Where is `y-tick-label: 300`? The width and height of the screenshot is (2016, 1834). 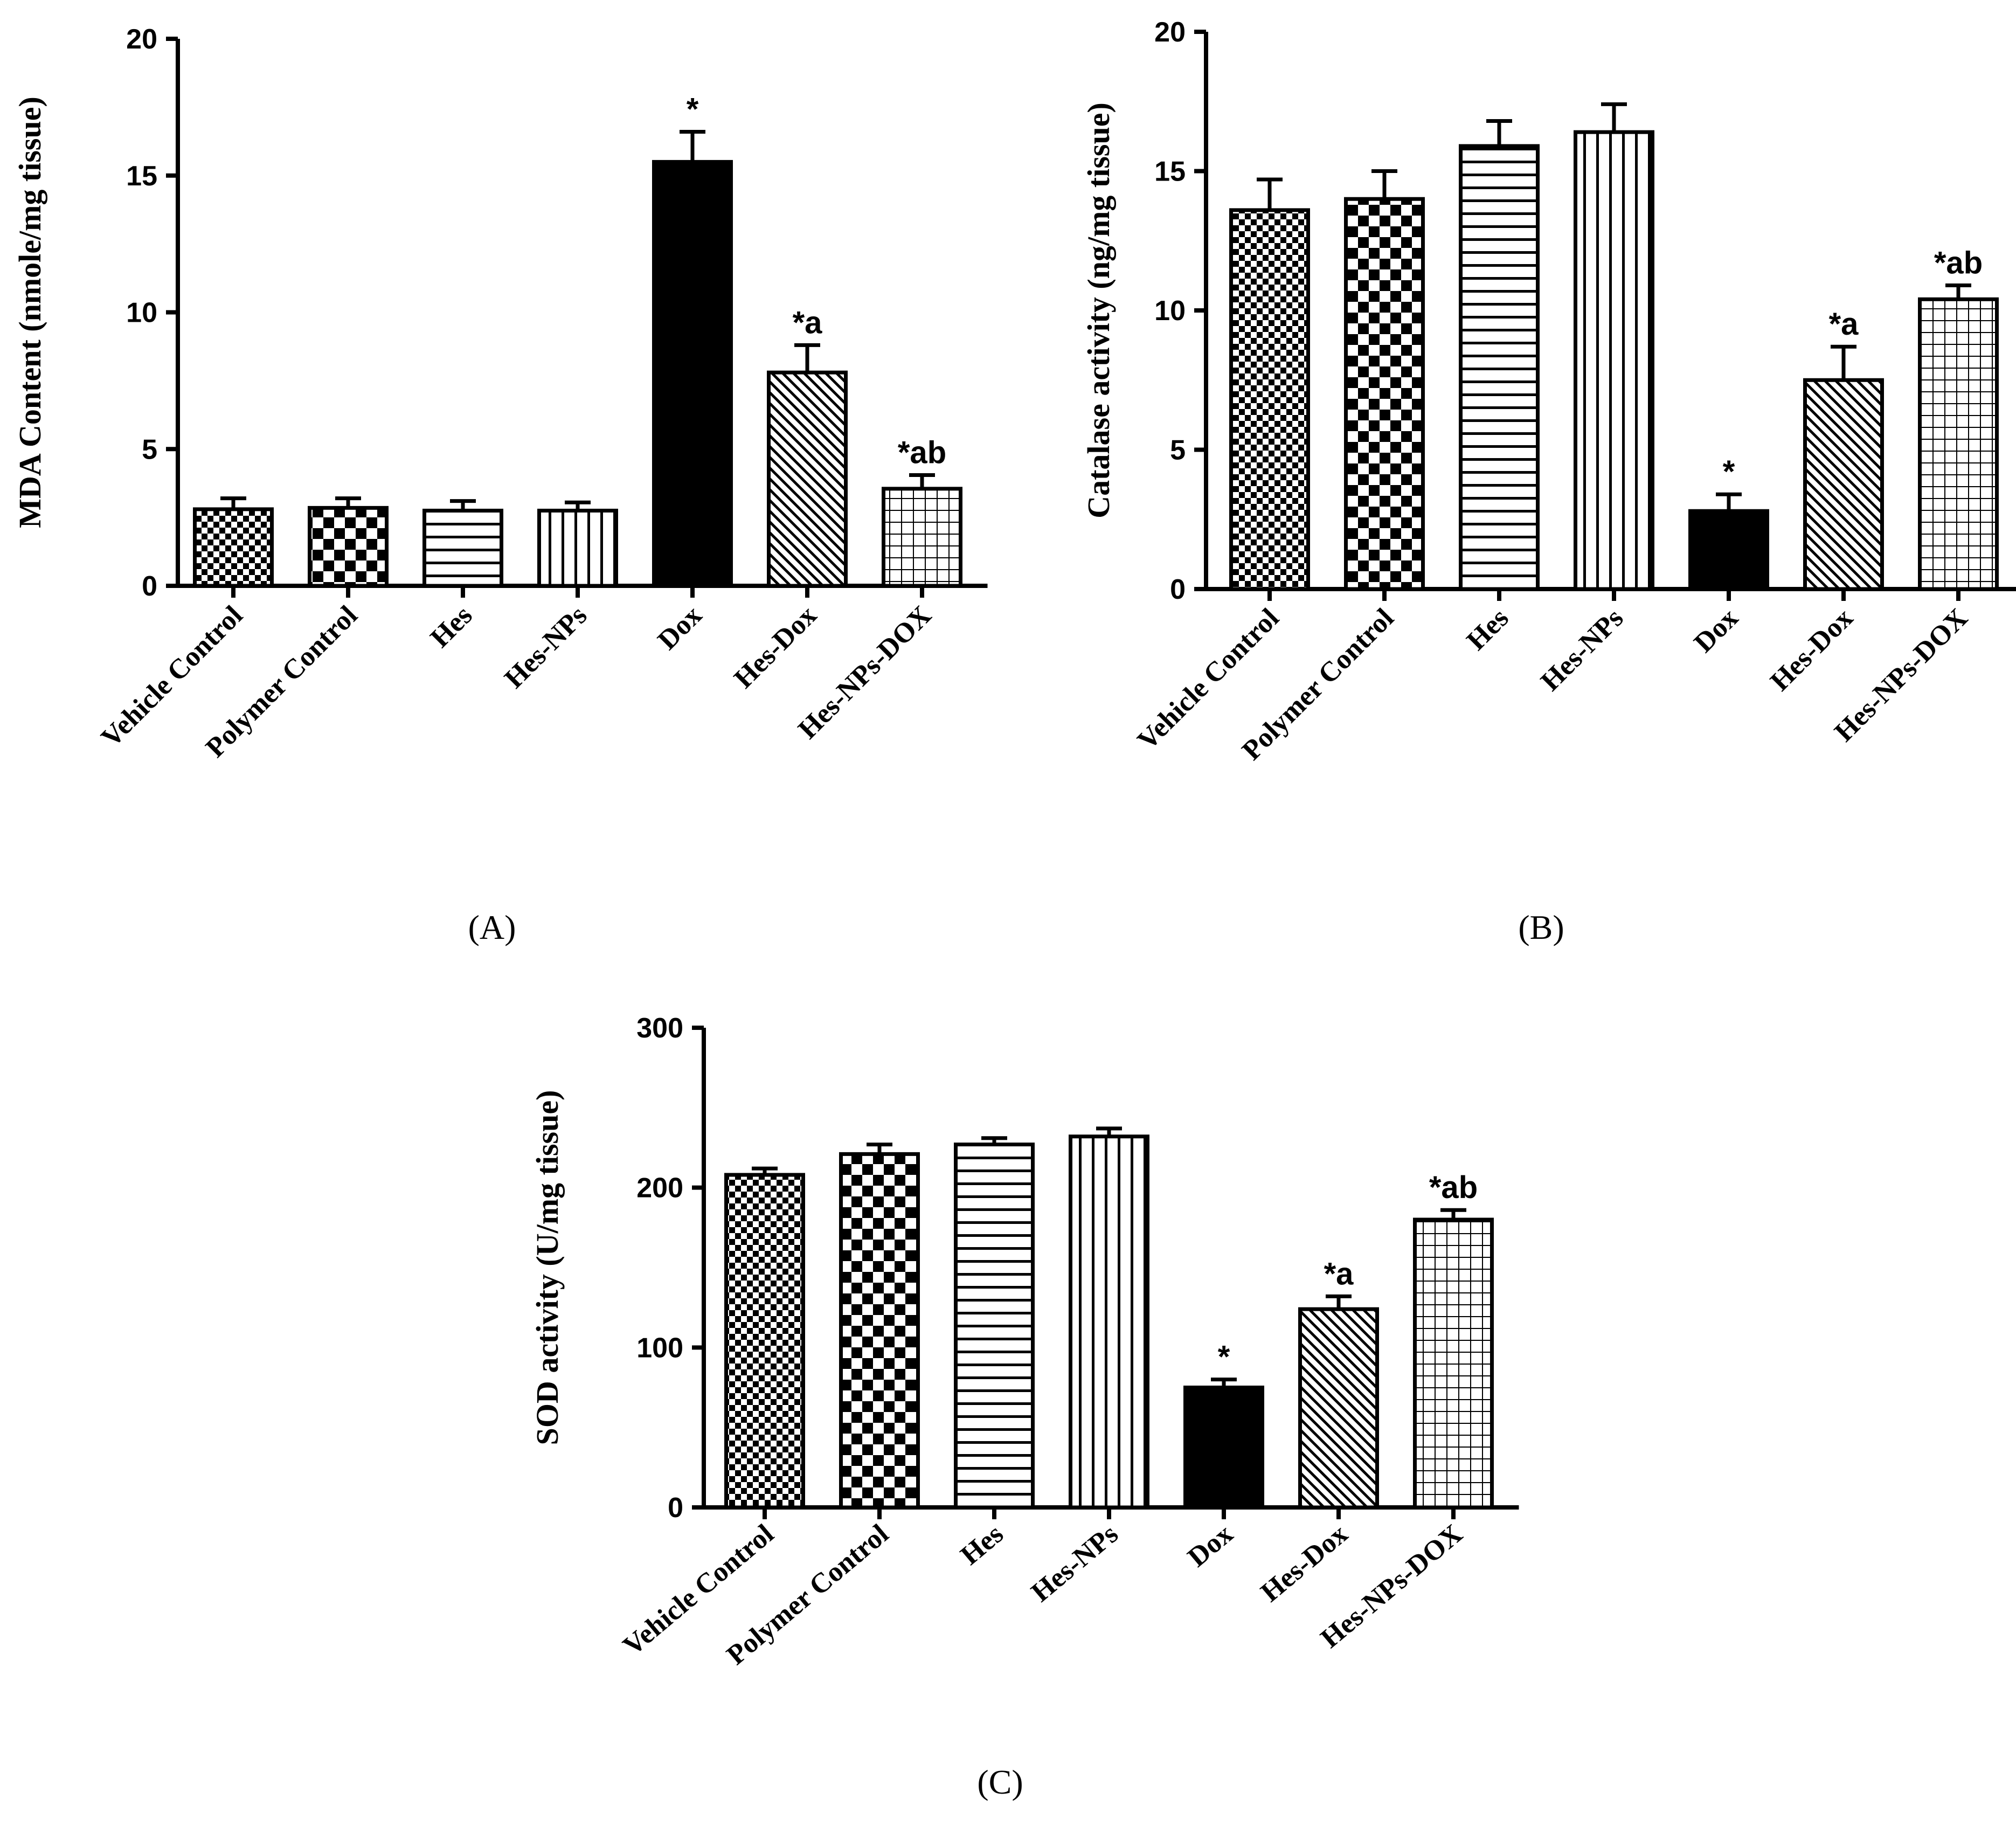
y-tick-label: 300 is located at coordinates (659, 1028).